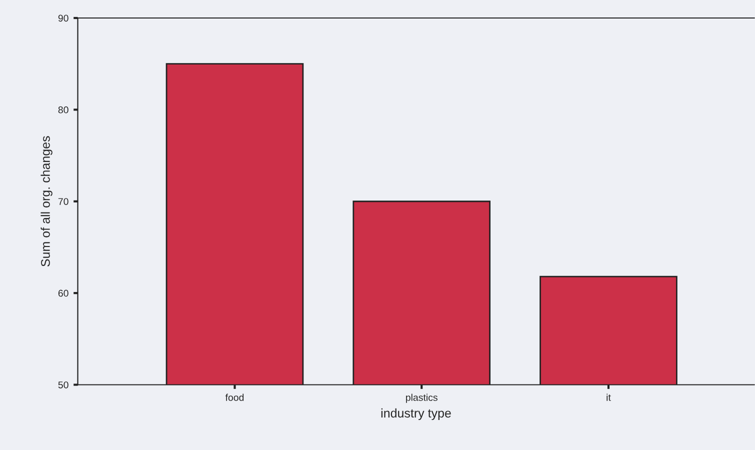 This screenshot has width=755, height=450. Describe the element at coordinates (63, 384) in the screenshot. I see `y-tick-label: 50` at that location.